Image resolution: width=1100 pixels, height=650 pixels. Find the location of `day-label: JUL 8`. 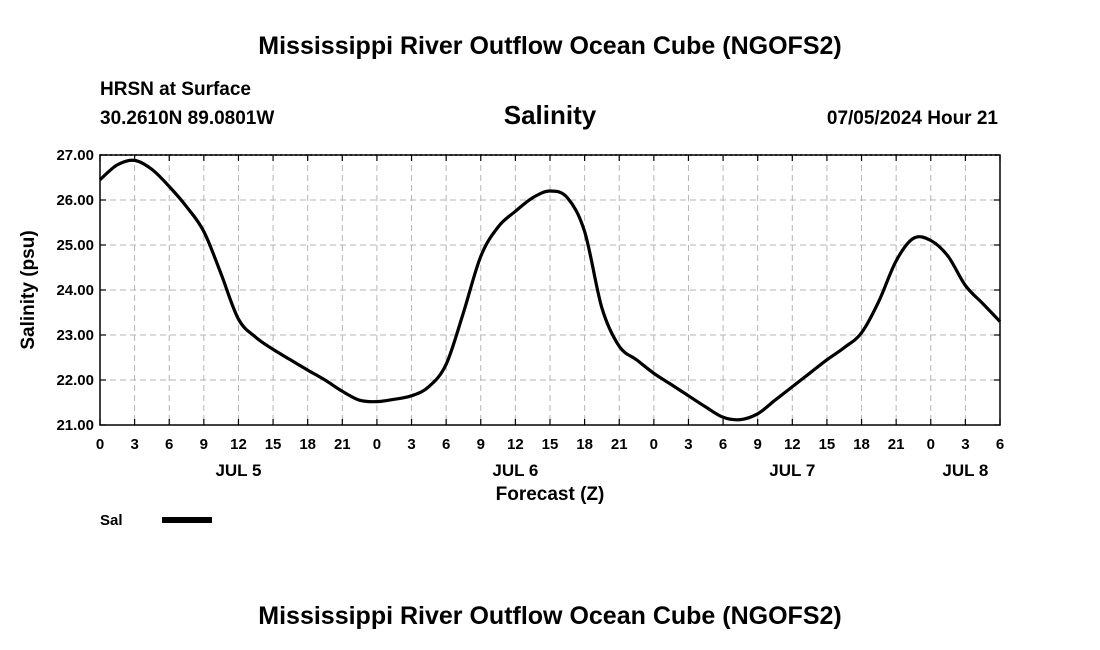

day-label: JUL 8 is located at coordinates (965, 470).